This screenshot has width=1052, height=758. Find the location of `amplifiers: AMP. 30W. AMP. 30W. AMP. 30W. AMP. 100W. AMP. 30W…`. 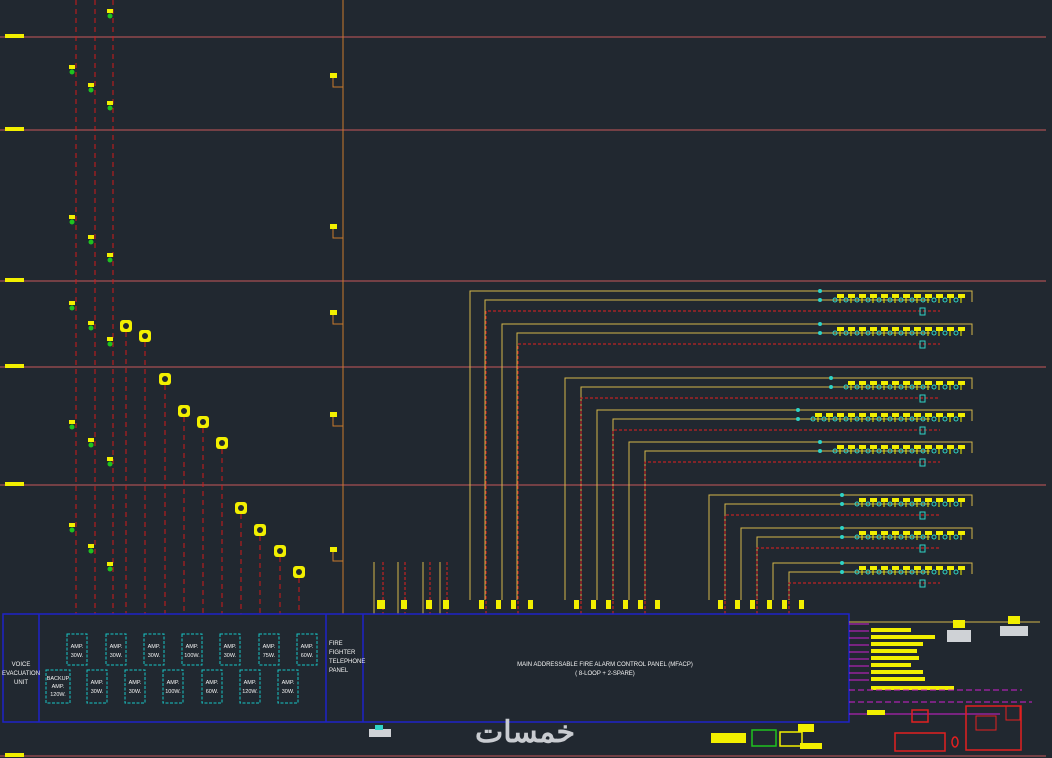

amplifiers: AMP. 30W. AMP. 30W. AMP. 30W. AMP. 100W. AMP. 30W… is located at coordinates (192, 668).